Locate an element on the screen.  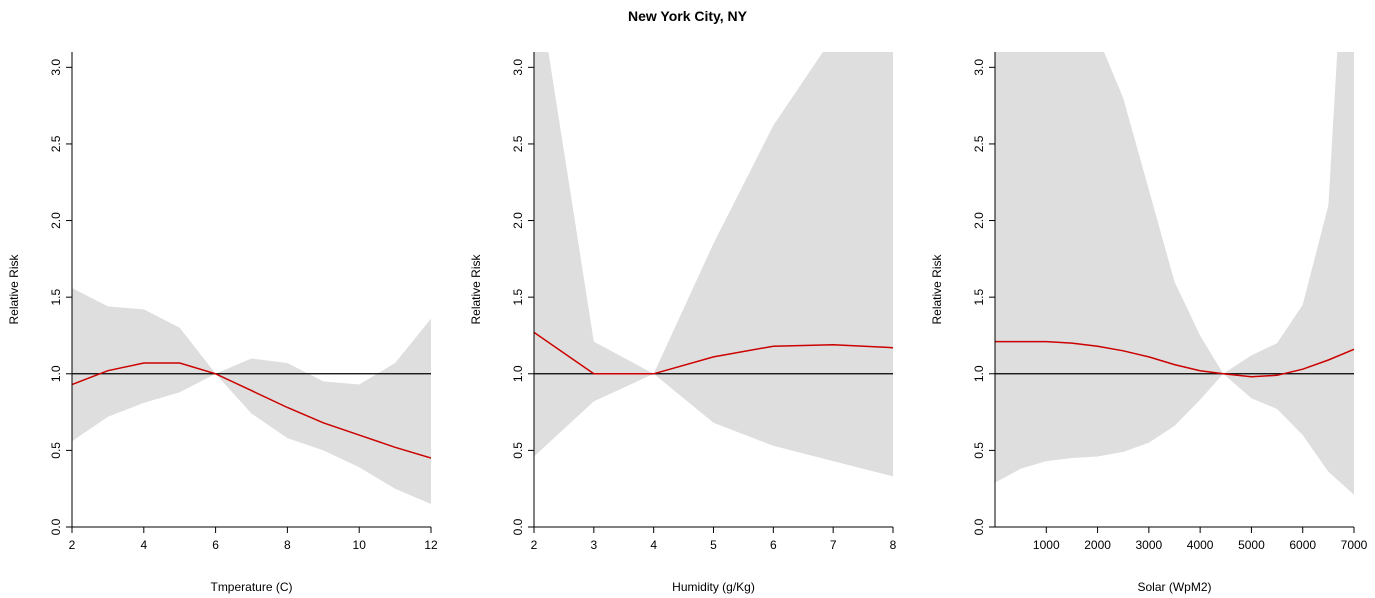
x-tick-label: 4000 is located at coordinates (1200, 545).